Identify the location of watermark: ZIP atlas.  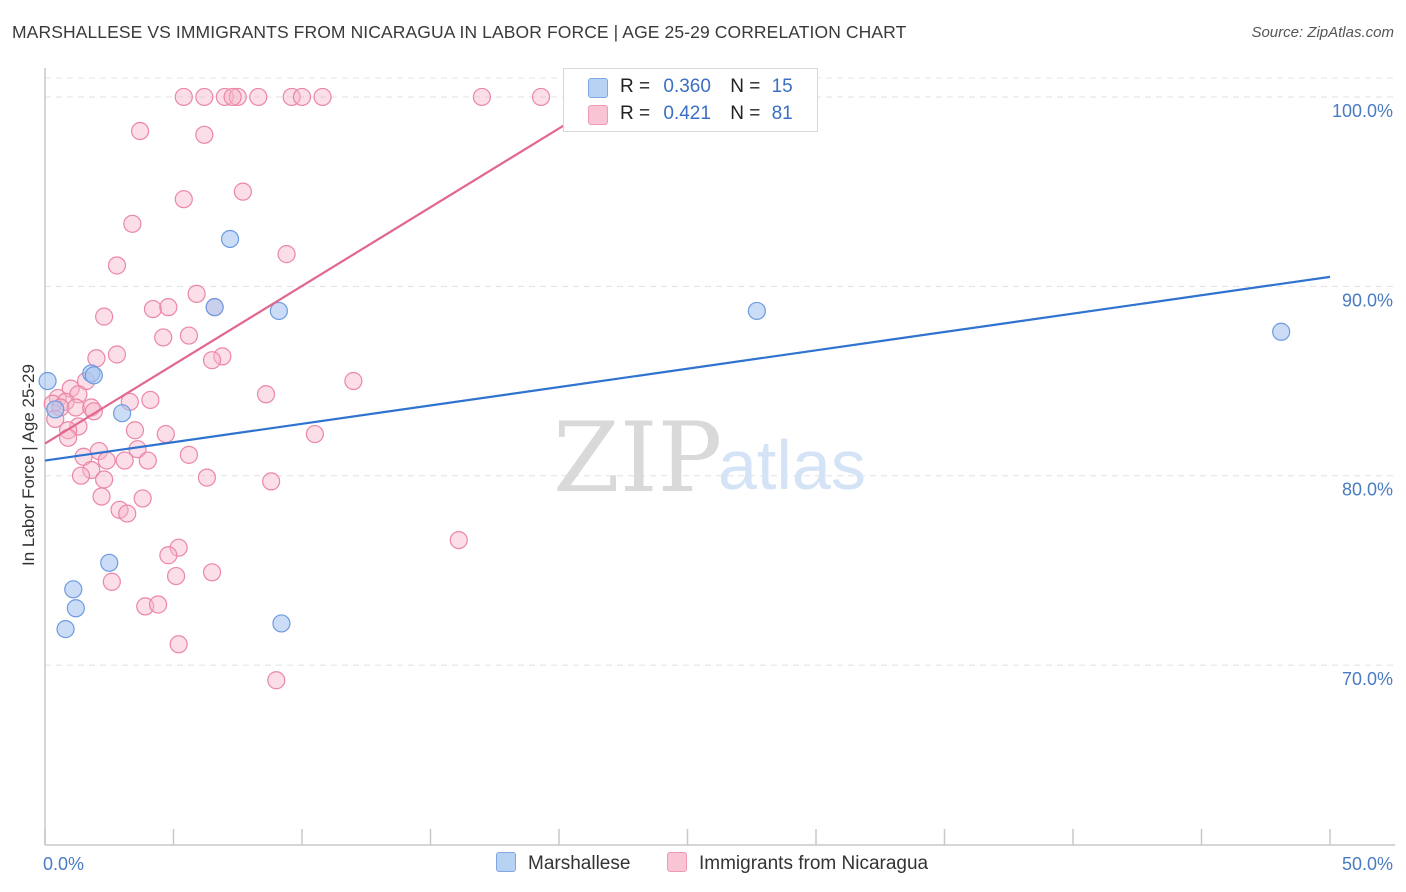
(709, 458).